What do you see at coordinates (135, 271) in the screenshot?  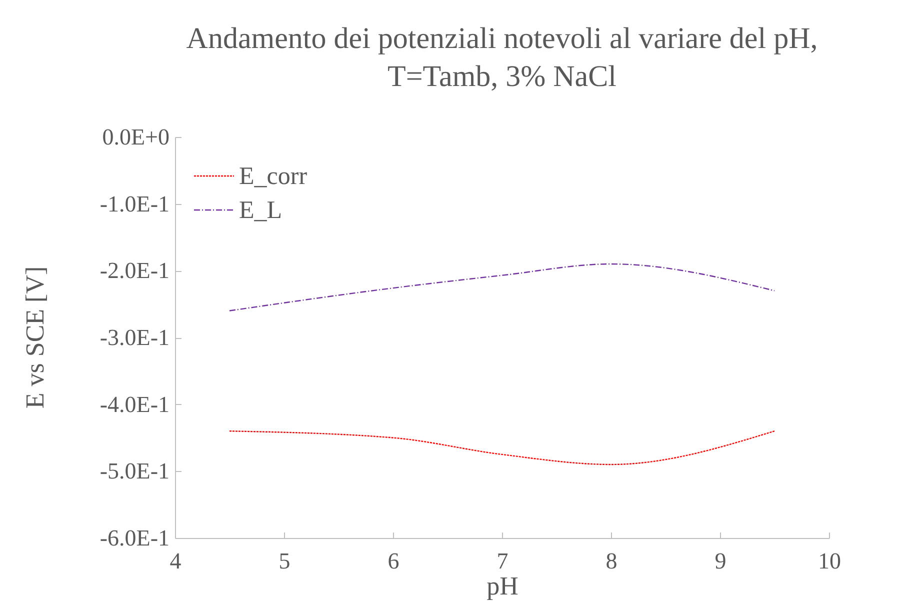 I see `y-tick-label: -2.0E-1` at bounding box center [135, 271].